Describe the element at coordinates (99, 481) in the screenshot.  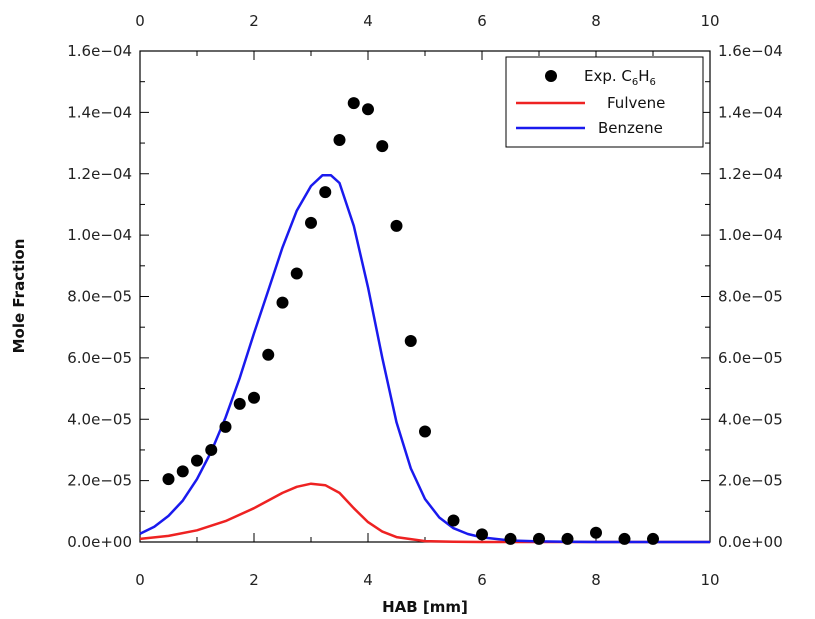
I see `y-tick-label-left: 2.0e−05` at that location.